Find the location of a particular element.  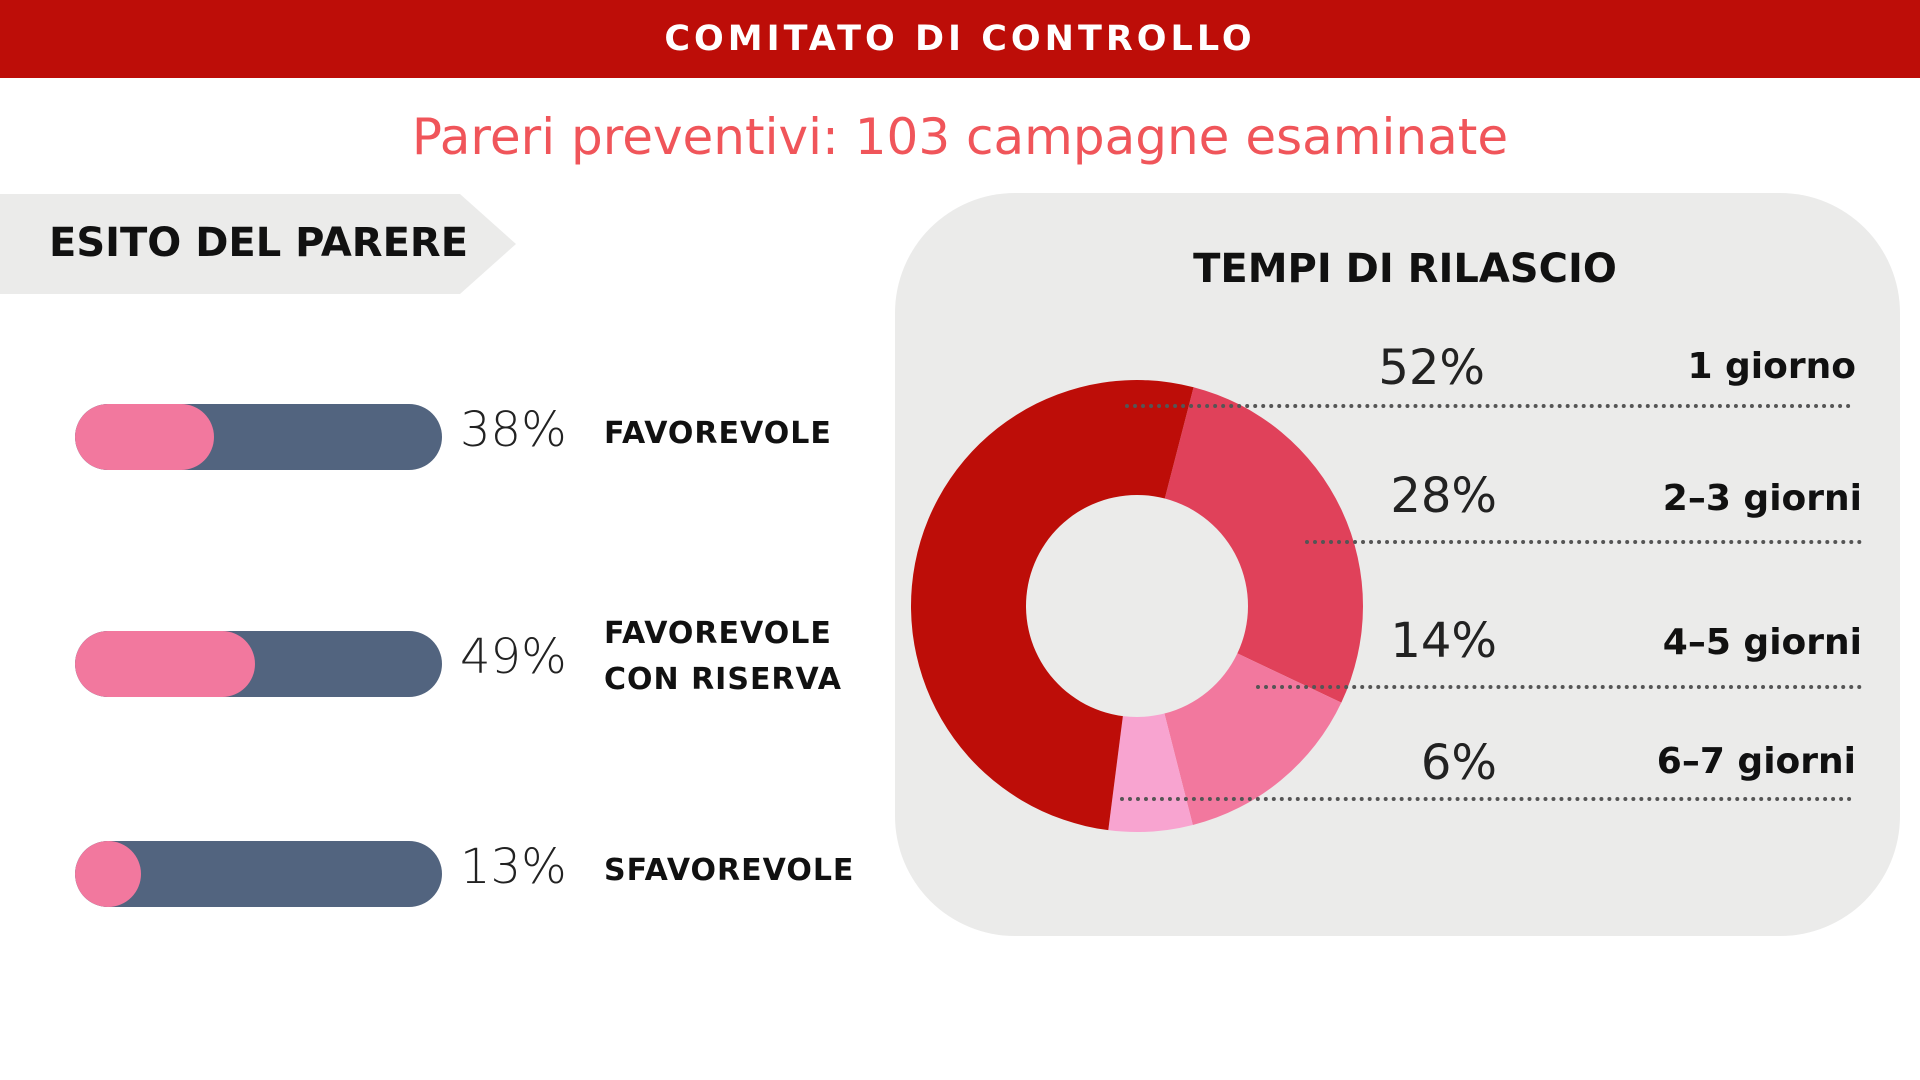

legend-label: 6–7 giorni is located at coordinates (1756, 761).